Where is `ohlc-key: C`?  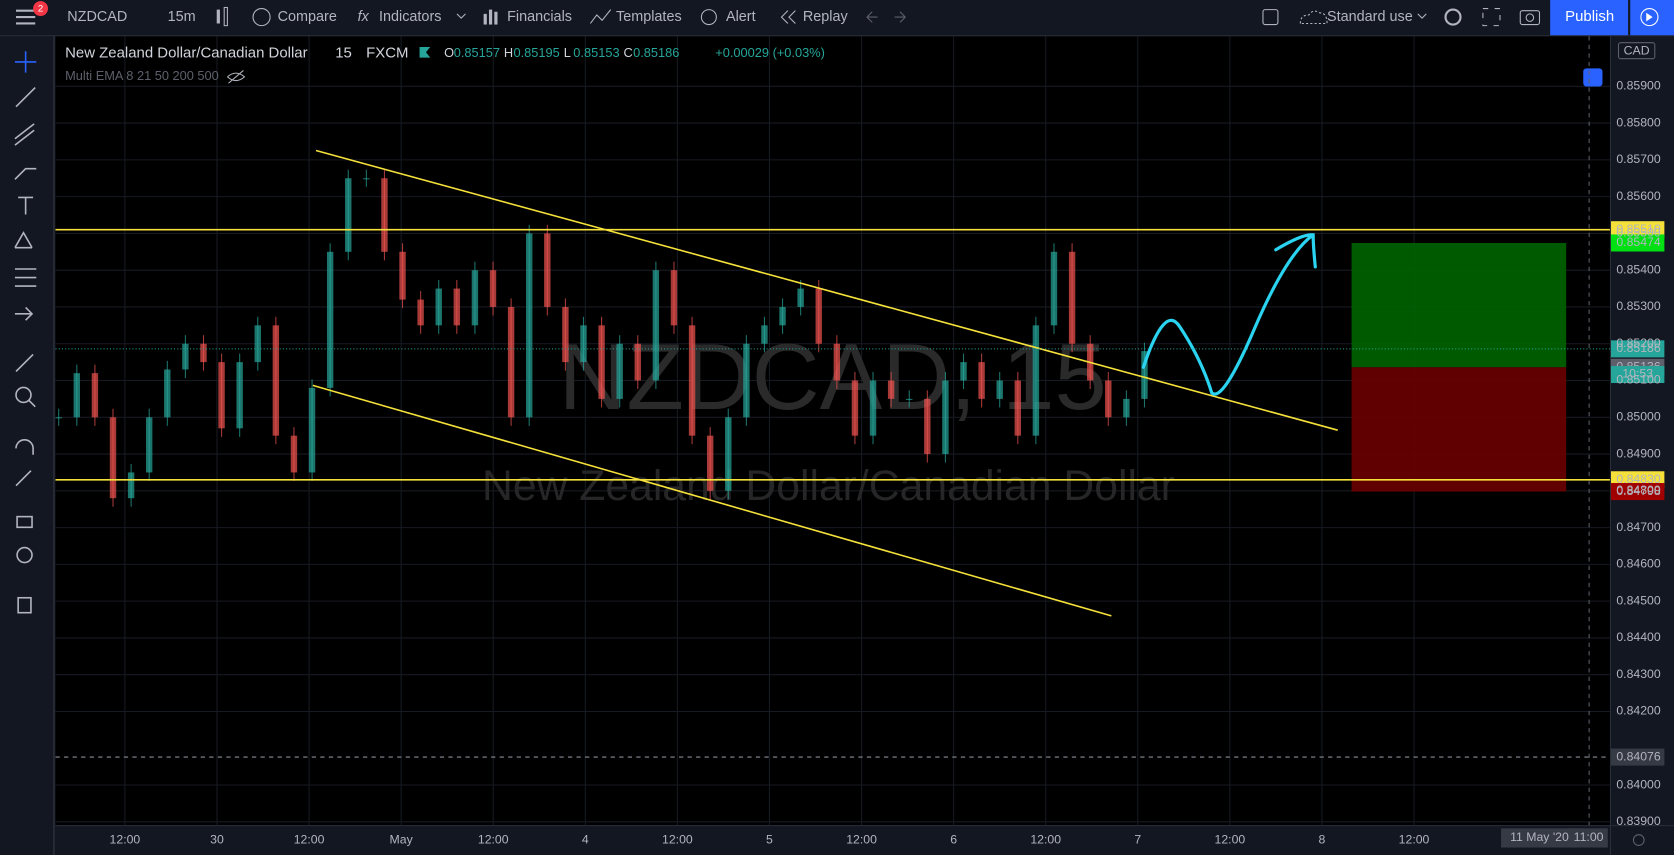
ohlc-key: C is located at coordinates (627, 52).